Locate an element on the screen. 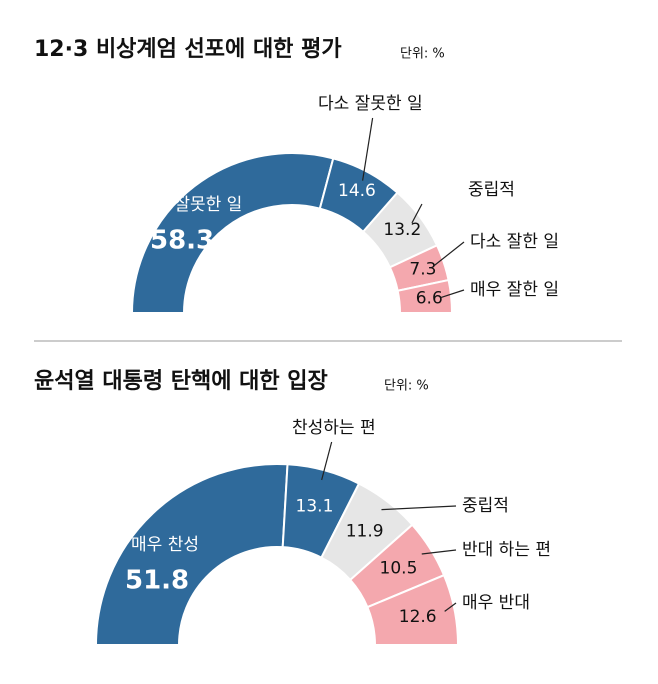  segment-name: 다소 잘한 일 is located at coordinates (514, 242).